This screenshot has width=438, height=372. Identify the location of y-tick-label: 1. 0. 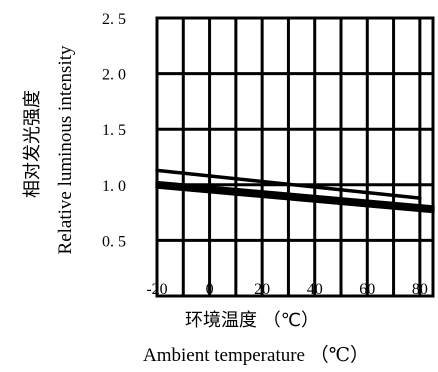
(114, 186).